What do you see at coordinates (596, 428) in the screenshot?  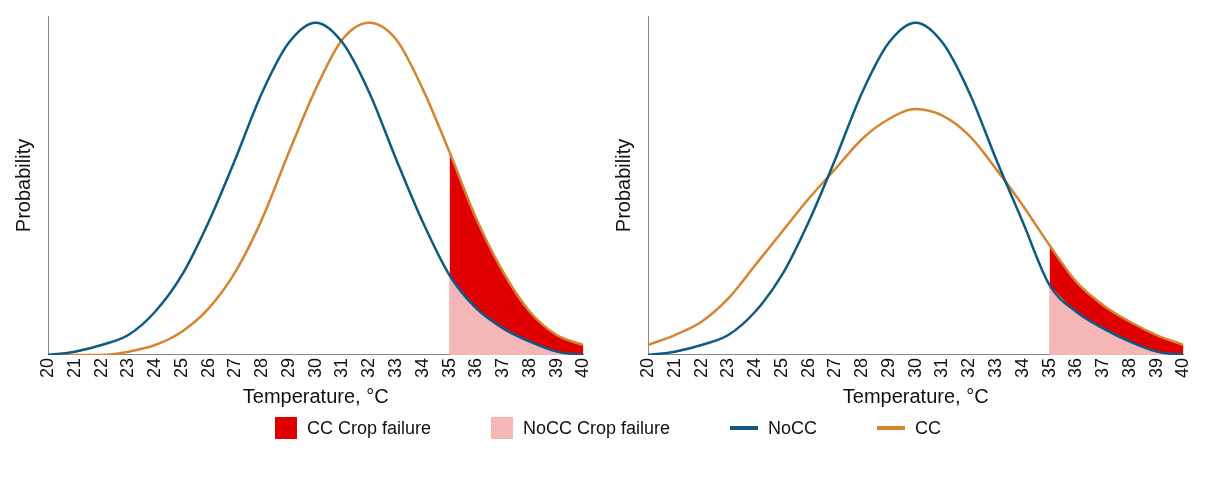 I see `legend-label: NoCC Crop failure` at bounding box center [596, 428].